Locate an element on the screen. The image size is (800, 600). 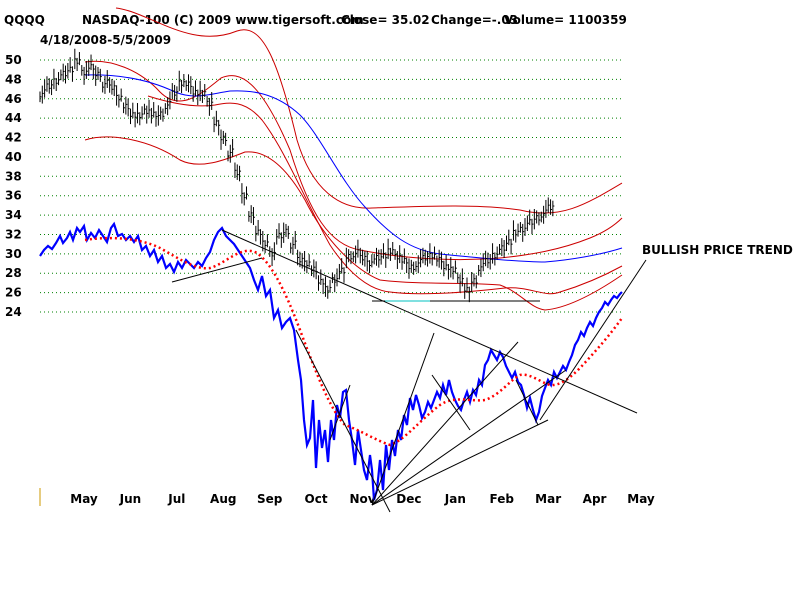
x-tick-label: Dec is located at coordinates (408, 499).